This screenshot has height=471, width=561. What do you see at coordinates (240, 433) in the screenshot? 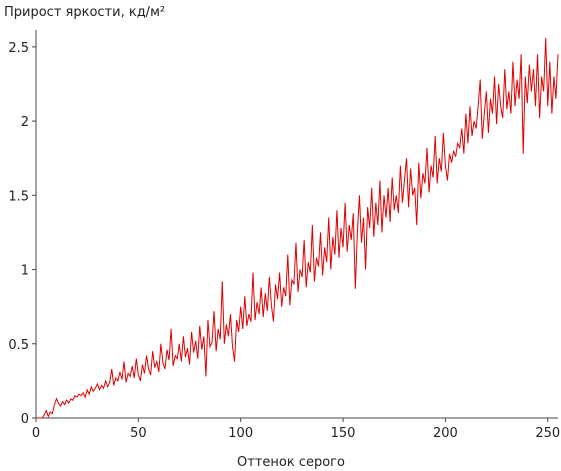
I see `x-tick-label: 100` at bounding box center [240, 433].